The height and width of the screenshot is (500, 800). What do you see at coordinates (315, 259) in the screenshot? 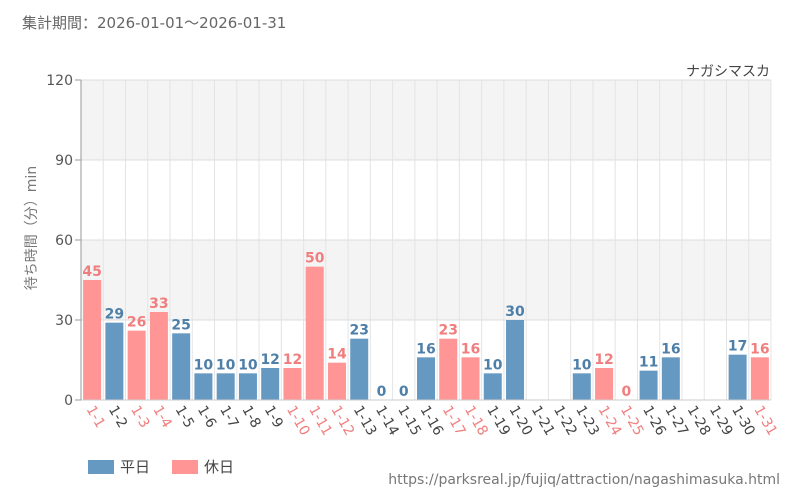
I see `value-label-1-11: 50` at bounding box center [315, 259].